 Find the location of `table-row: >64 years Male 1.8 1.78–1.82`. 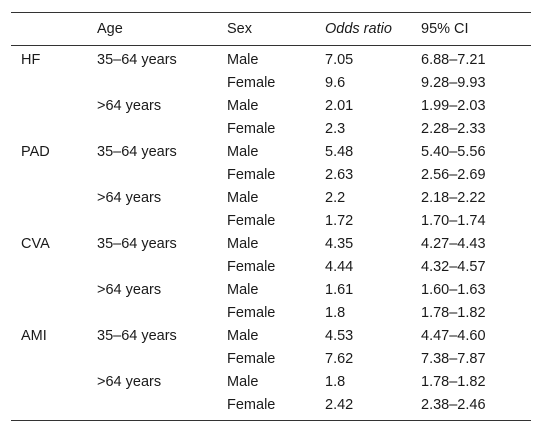

table-row: >64 years Male 1.8 1.78–1.82 is located at coordinates (271, 381).